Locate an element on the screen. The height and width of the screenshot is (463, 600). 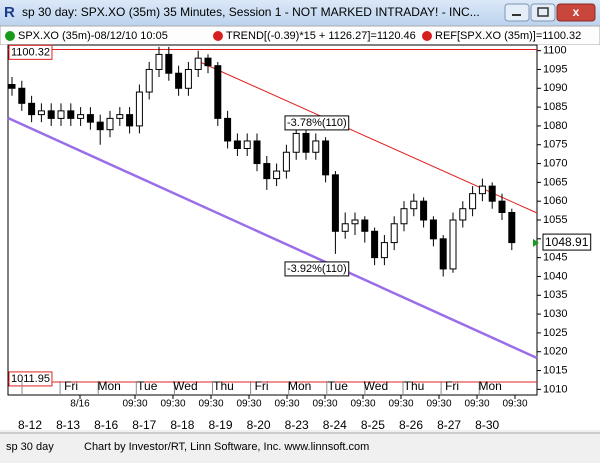
date-label: 8-12 is located at coordinates (30, 425).